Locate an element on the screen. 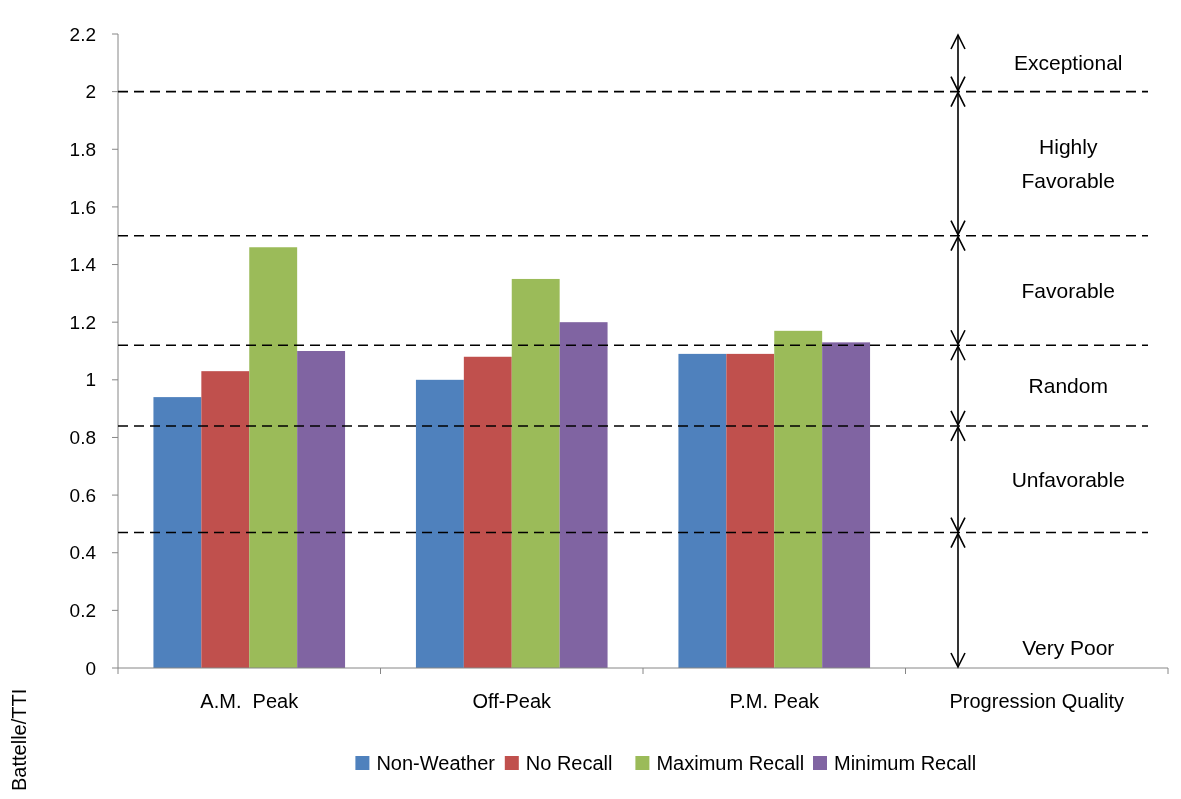 The width and height of the screenshot is (1181, 799). y-tick-label: 2.2 is located at coordinates (82, 34).